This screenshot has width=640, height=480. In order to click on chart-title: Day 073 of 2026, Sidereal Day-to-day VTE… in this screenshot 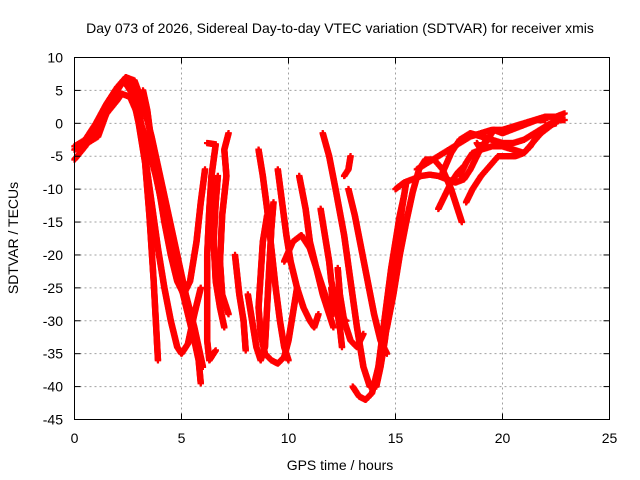, I will do `click(340, 28)`.